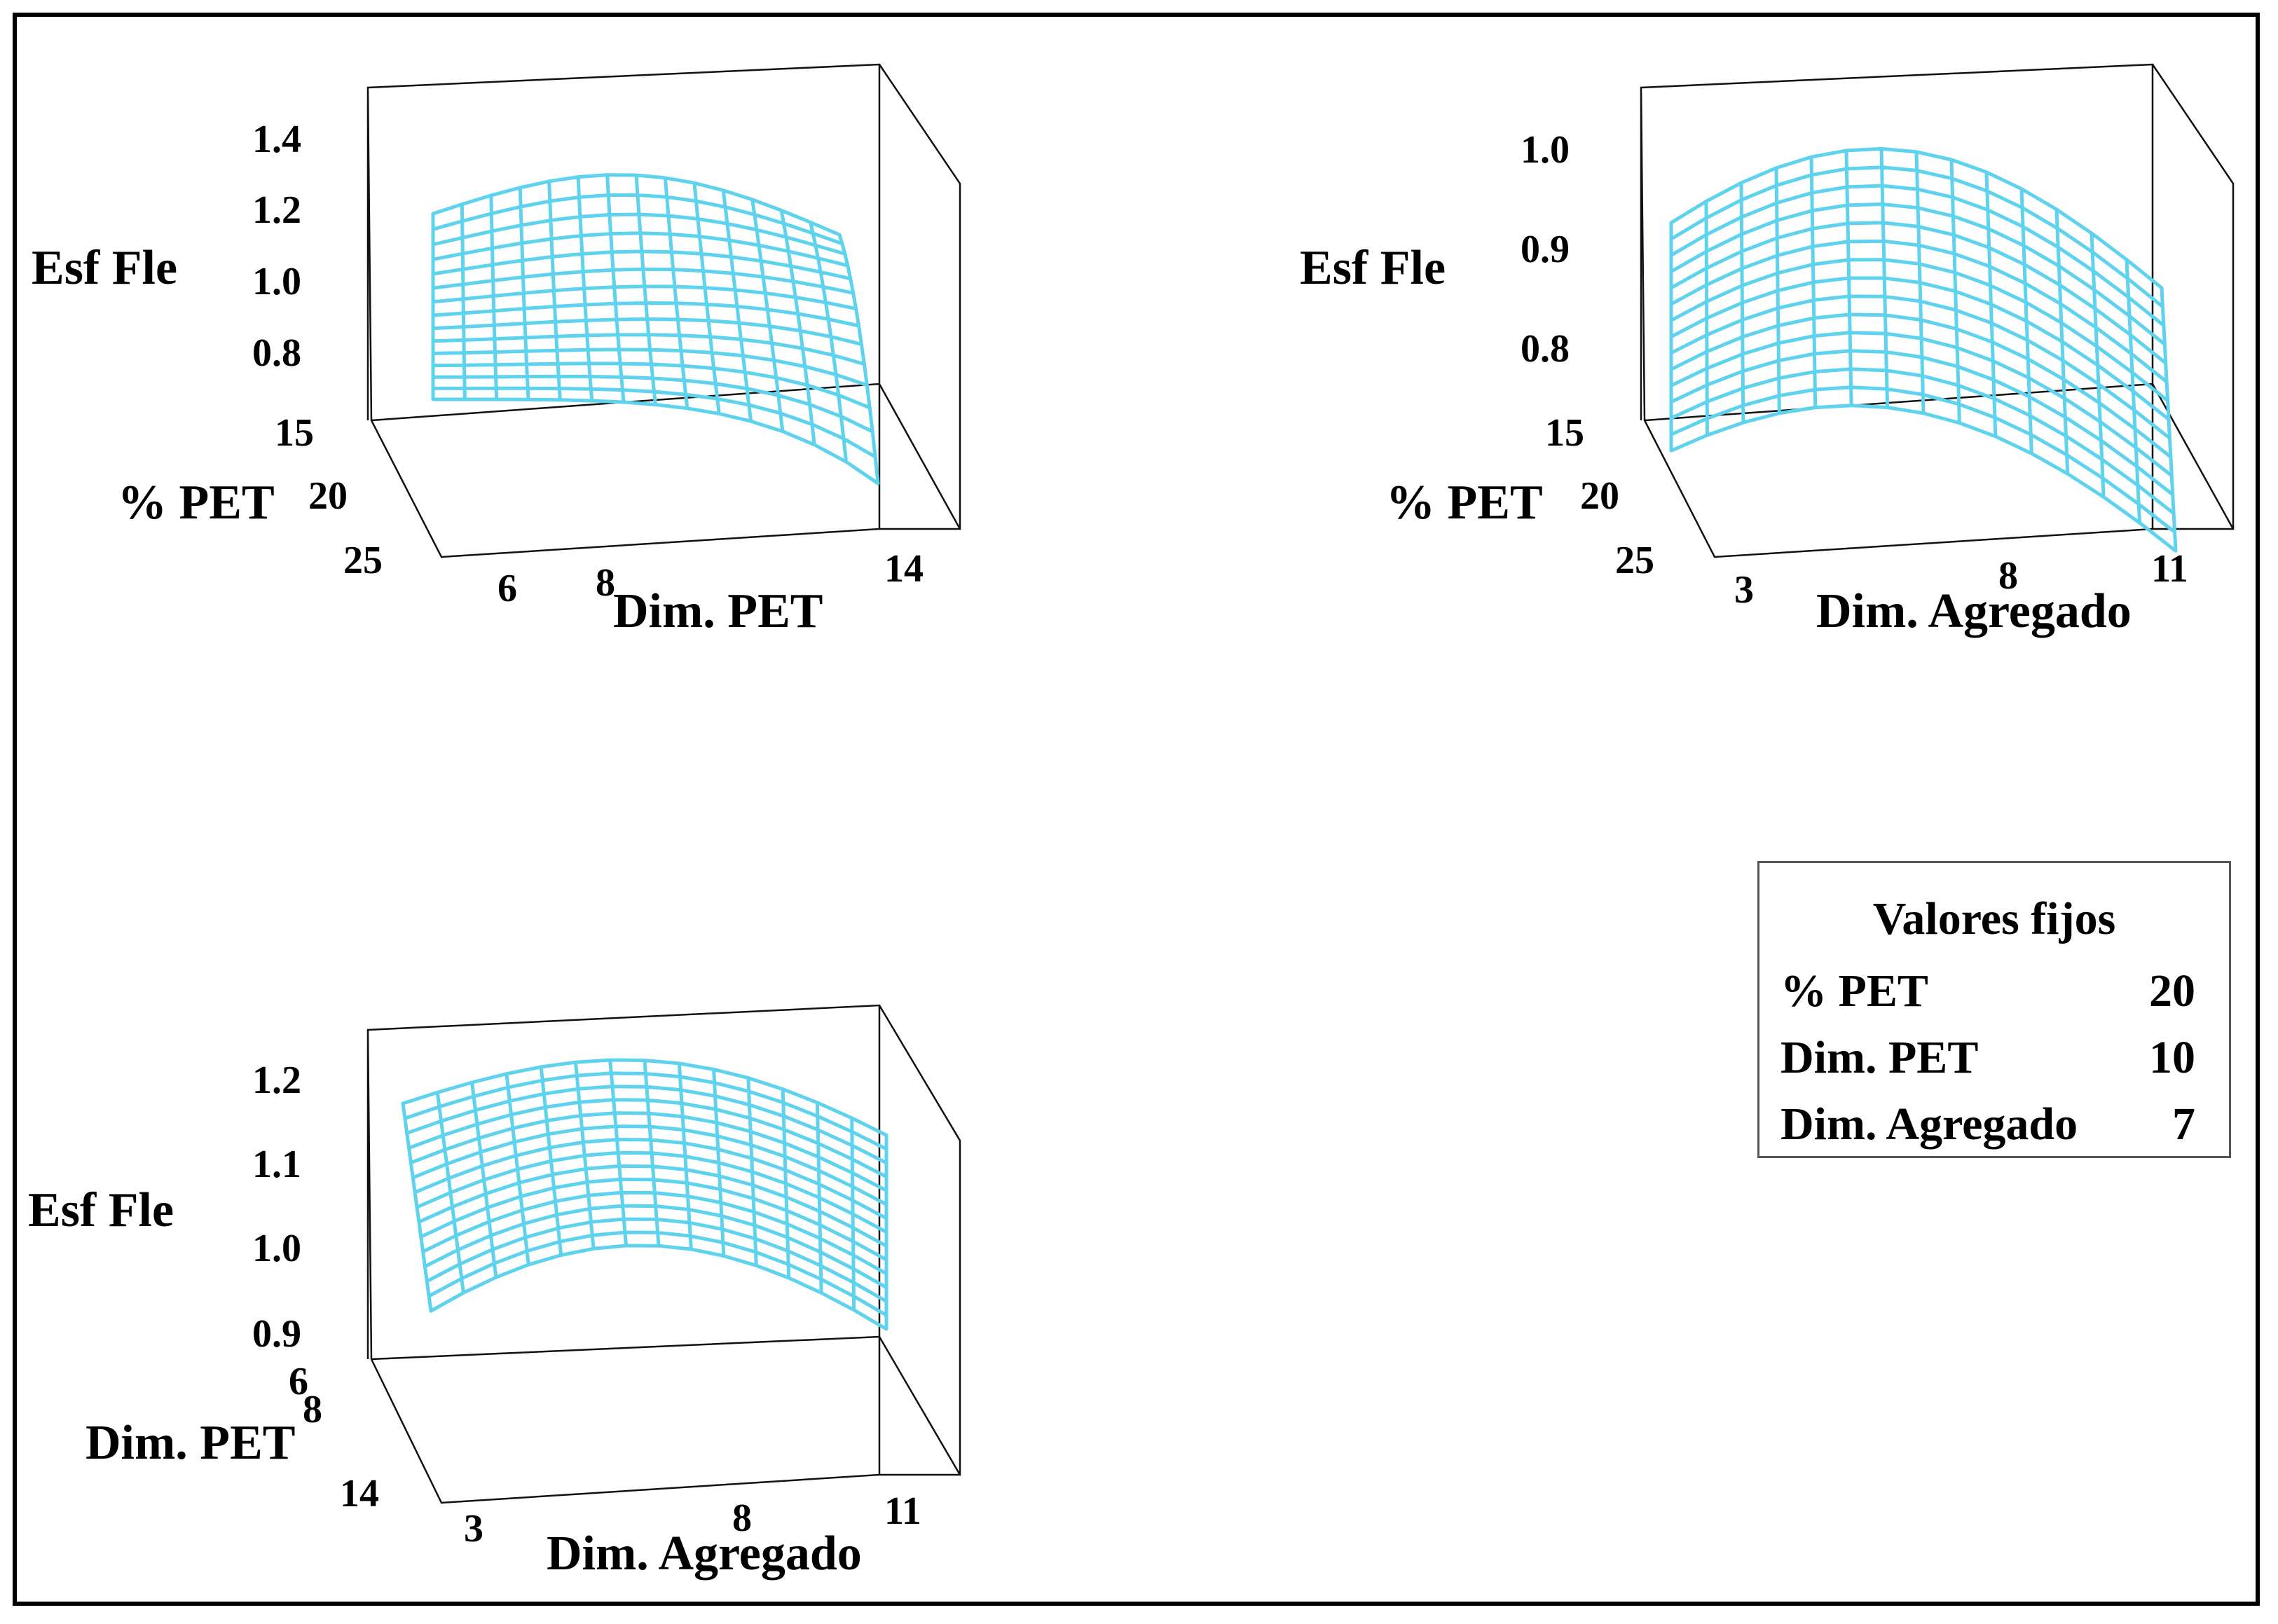 Image resolution: width=2278 pixels, height=1624 pixels. Describe the element at coordinates (1465, 503) in the screenshot. I see `plot2-ylabel: % PET` at that location.